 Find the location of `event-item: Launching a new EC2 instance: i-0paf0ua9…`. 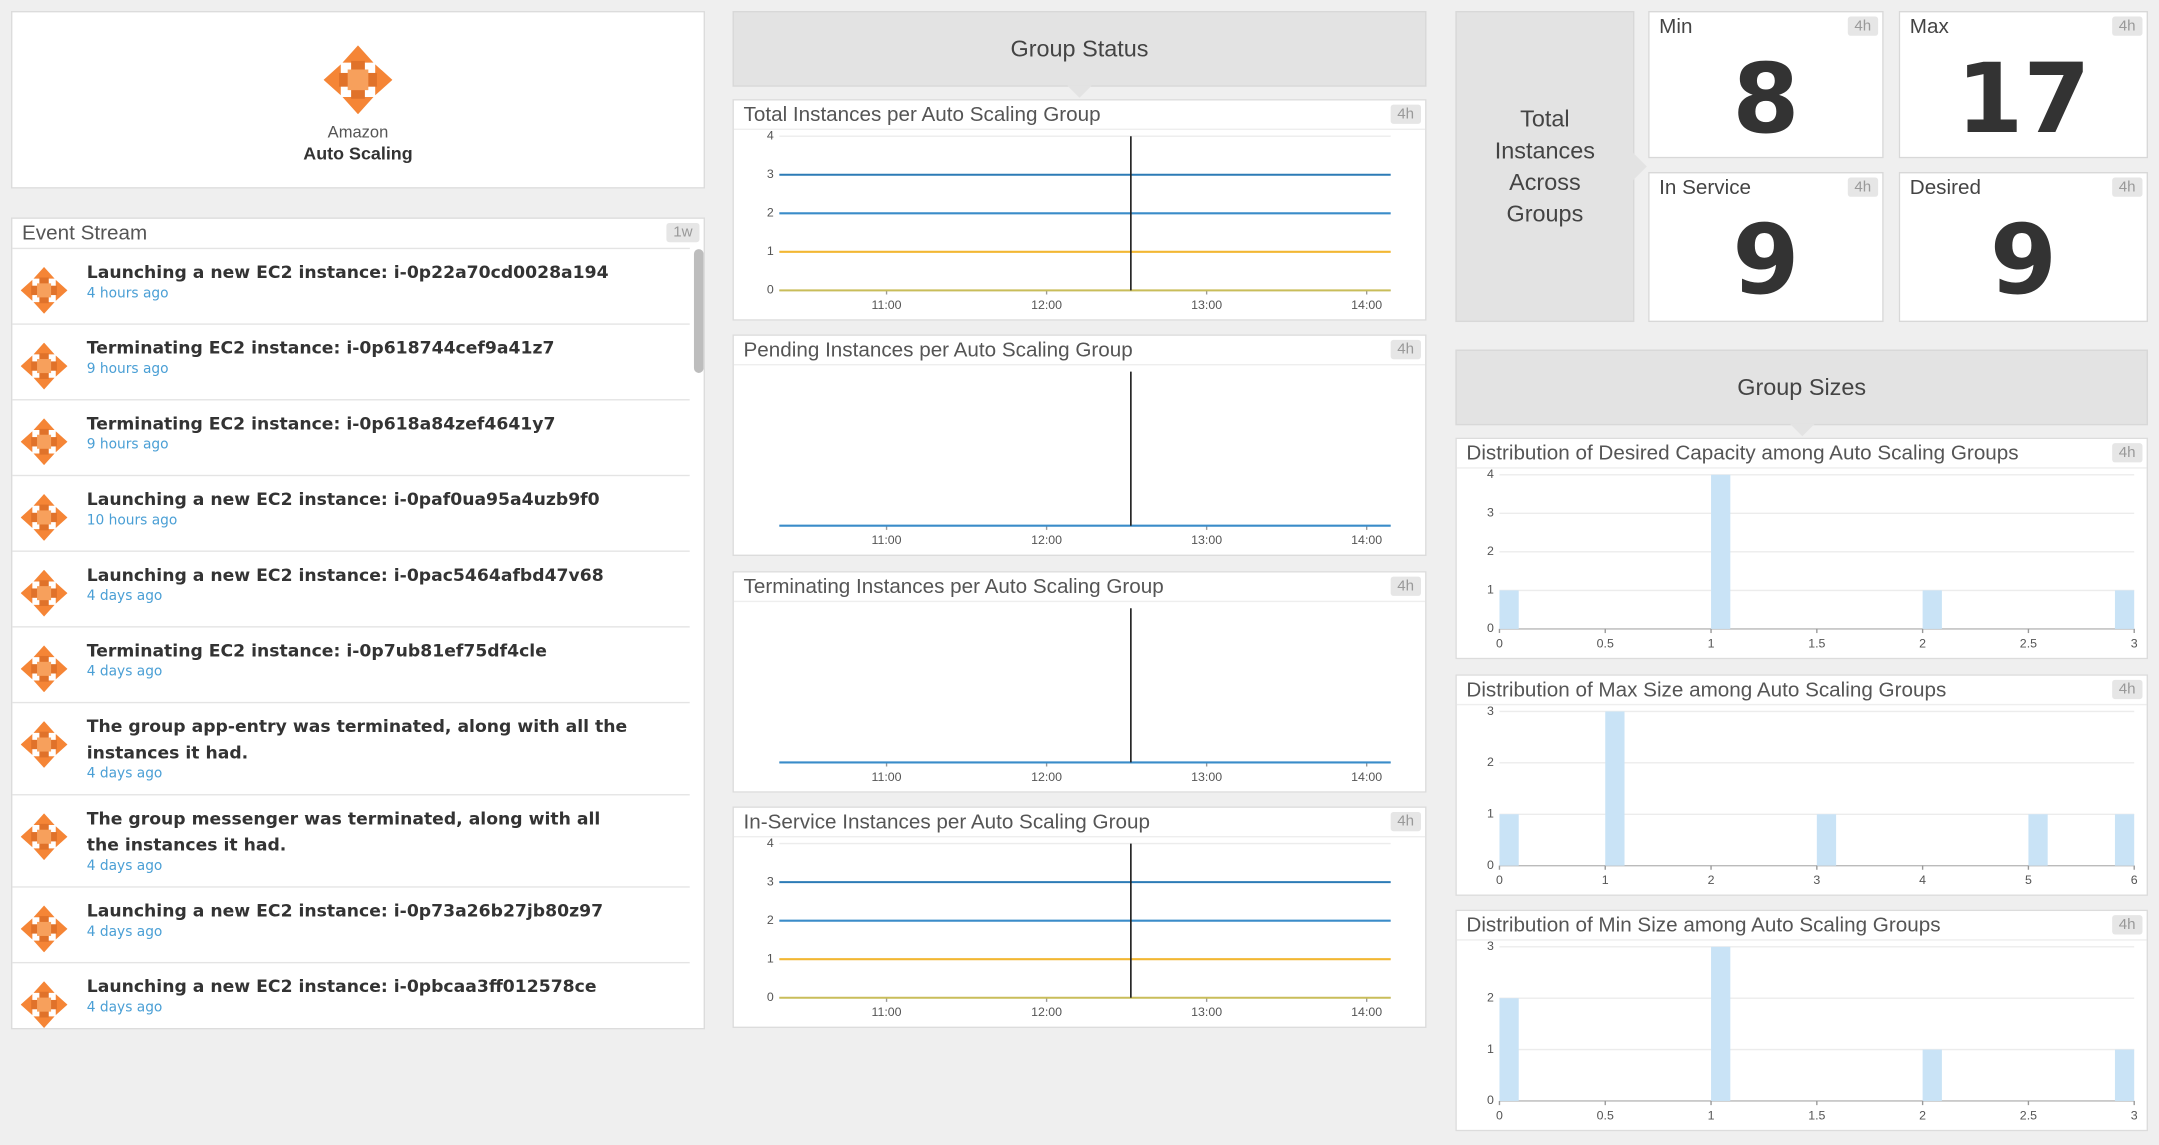

event-item: Launching a new EC2 instance: i-0paf0ua9… is located at coordinates (351, 514).